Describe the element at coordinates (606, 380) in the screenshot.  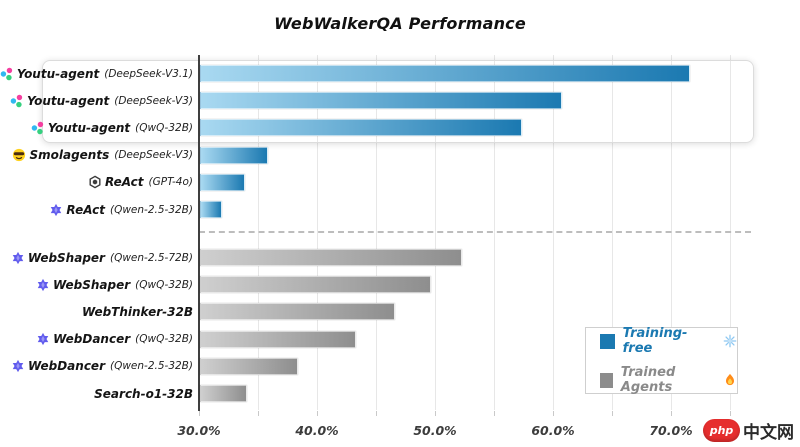
I see `legend-swatch-gray` at that location.